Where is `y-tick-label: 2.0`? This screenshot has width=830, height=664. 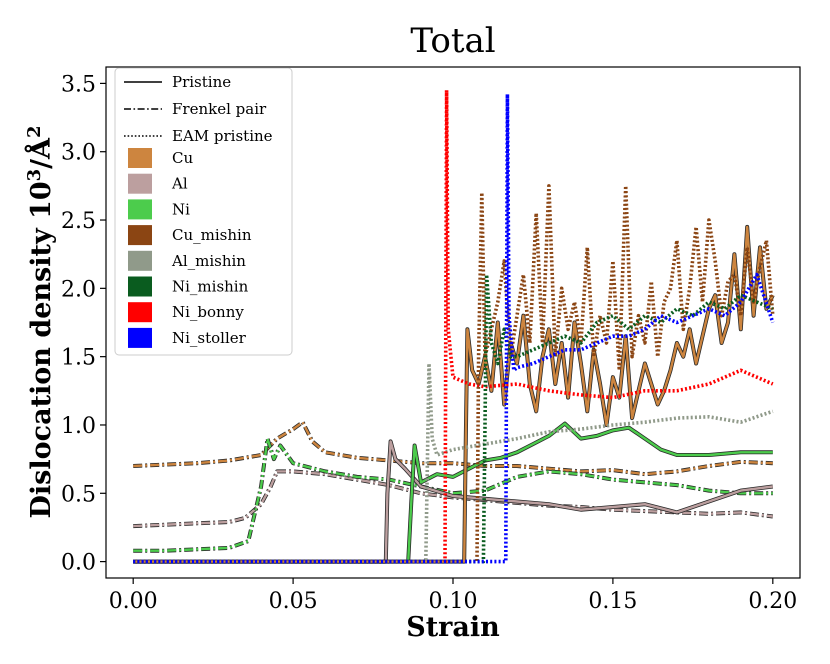
y-tick-label: 2.0 is located at coordinates (78, 289).